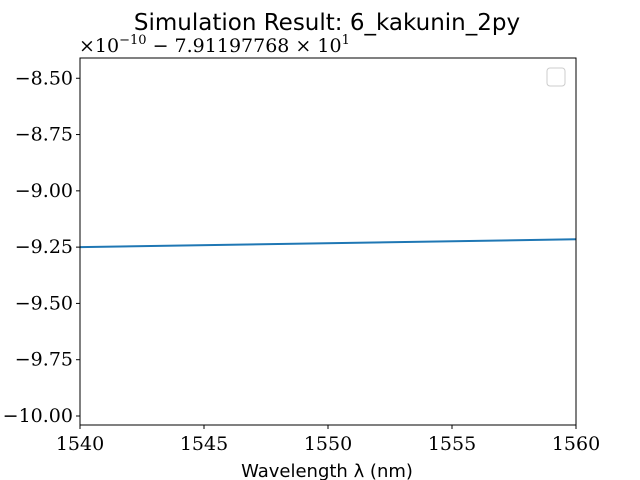 This screenshot has width=640, height=480. What do you see at coordinates (44, 247) in the screenshot?
I see `y-tick-label: −9.25` at bounding box center [44, 247].